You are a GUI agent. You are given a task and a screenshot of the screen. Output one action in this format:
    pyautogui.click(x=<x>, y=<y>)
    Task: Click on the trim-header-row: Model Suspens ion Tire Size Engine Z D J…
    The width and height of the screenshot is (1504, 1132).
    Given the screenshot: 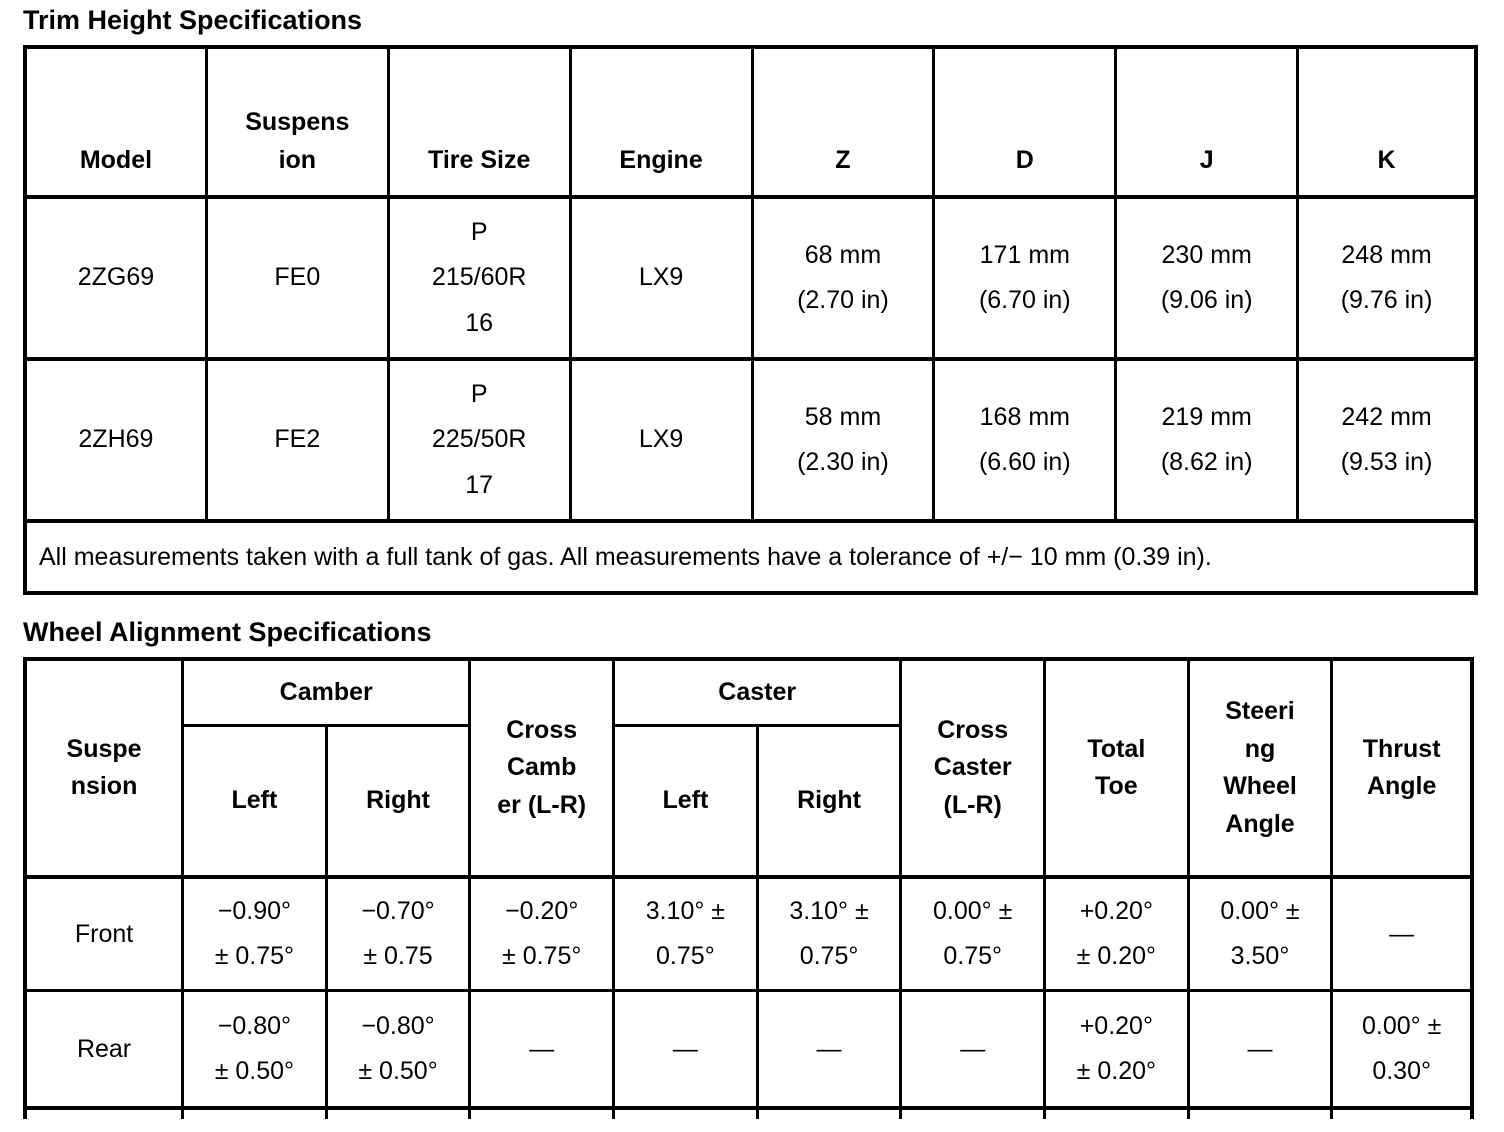 What is the action you would take?
    pyautogui.click(x=750, y=120)
    